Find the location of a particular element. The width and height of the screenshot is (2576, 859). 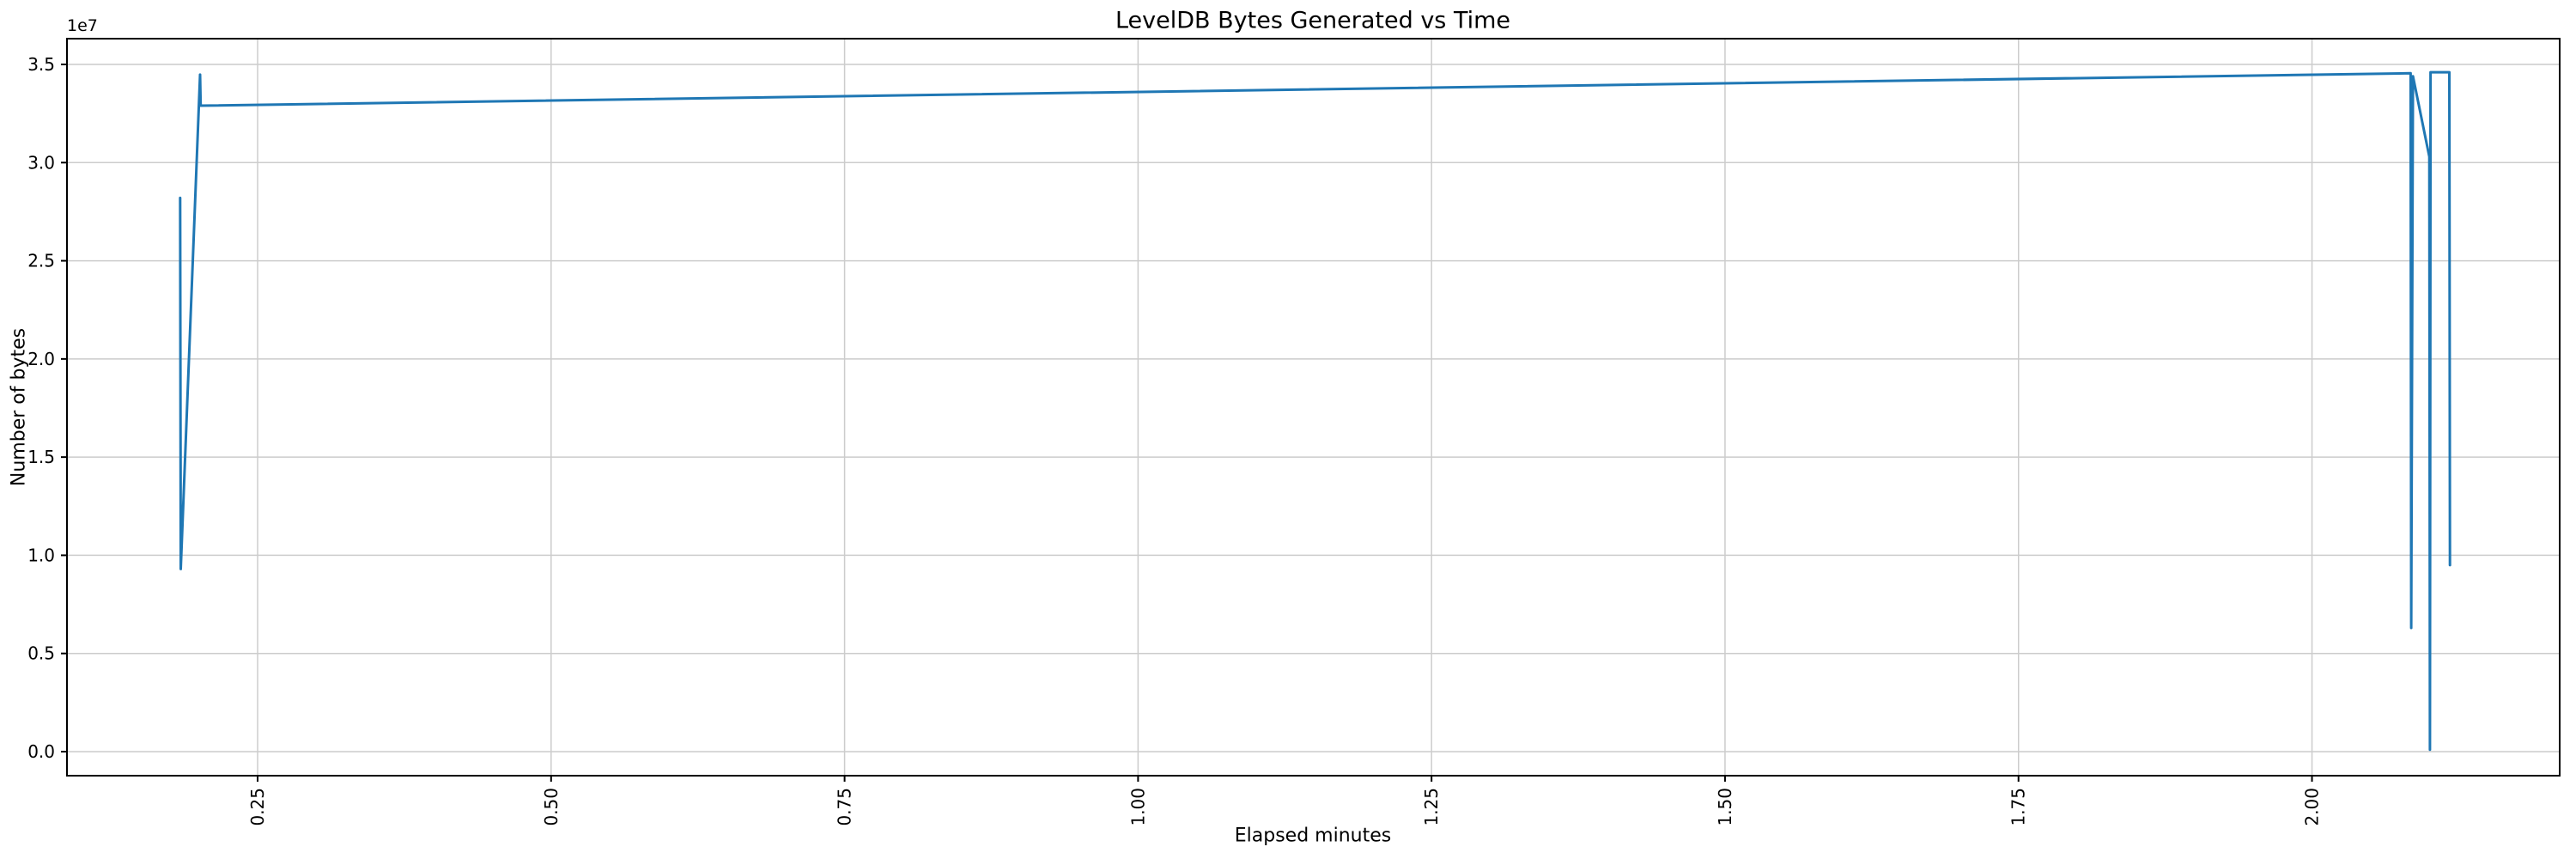

x-tick-label: 0.50 is located at coordinates (552, 807).